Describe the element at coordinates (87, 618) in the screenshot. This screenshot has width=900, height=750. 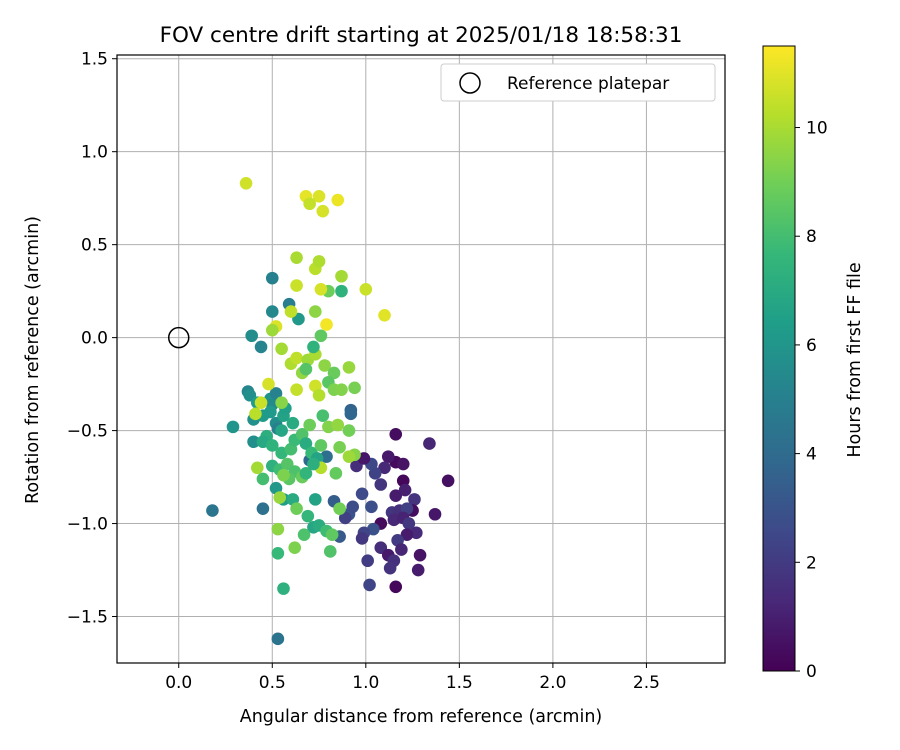
I see `y-tick-label: −1.5` at that location.